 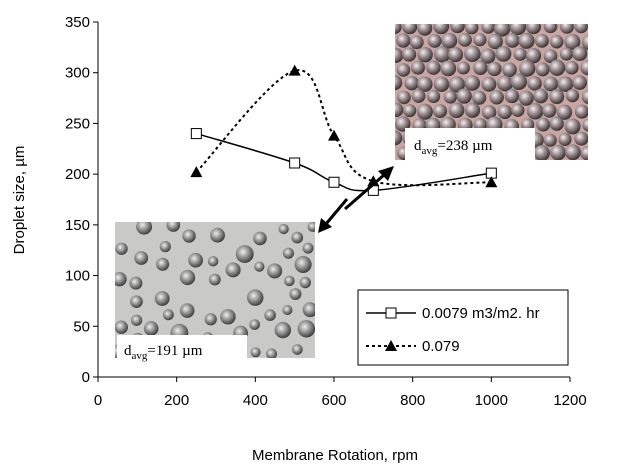 I want to click on x-axis-label: Membrane Rotation, rpm, so click(x=335, y=455).